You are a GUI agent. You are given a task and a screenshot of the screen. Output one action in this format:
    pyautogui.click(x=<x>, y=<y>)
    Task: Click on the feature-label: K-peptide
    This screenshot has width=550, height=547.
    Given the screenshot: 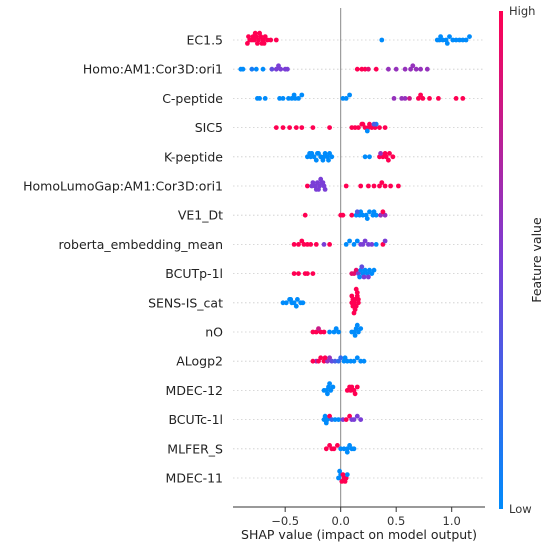 What is the action you would take?
    pyautogui.click(x=193, y=156)
    